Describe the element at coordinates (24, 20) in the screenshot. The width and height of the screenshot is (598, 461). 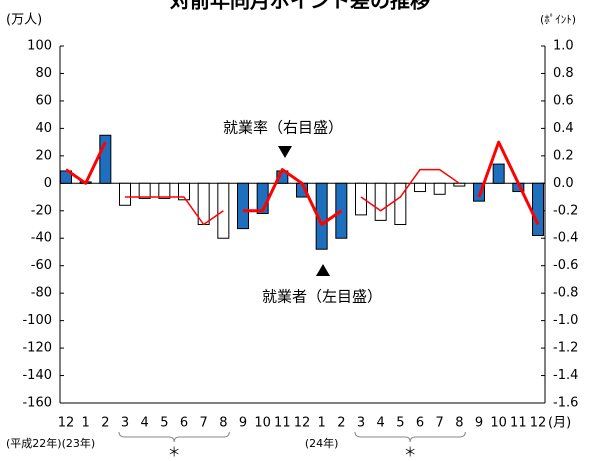
I see `y-axis-label: (万人)` at that location.